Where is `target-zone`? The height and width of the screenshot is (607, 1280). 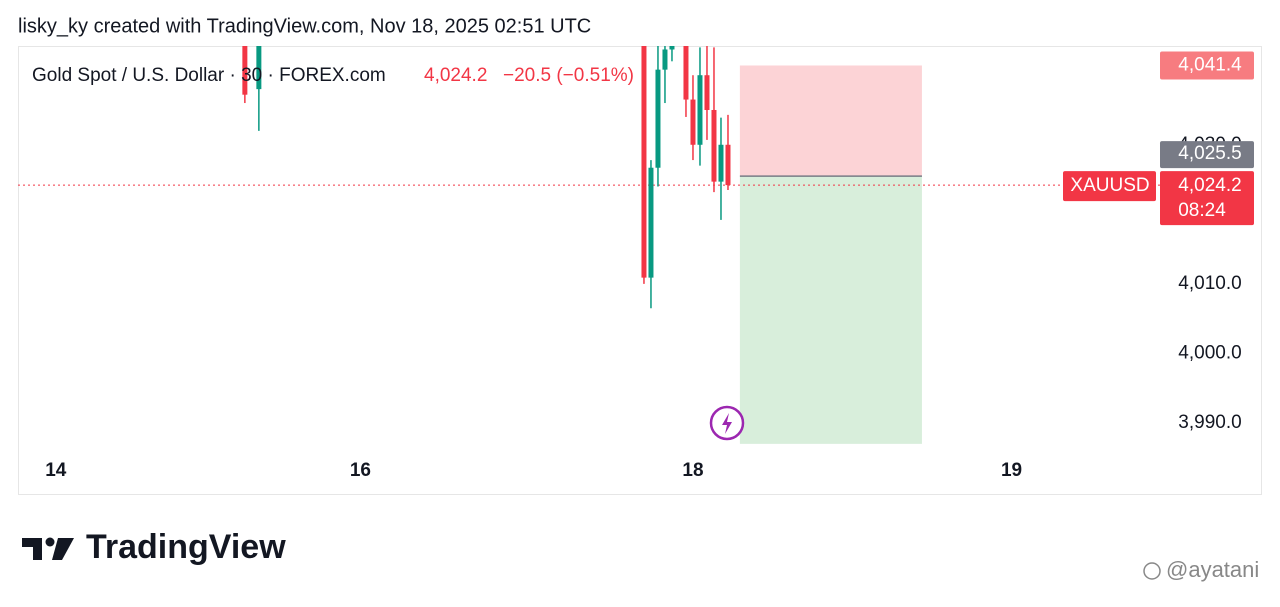
target-zone is located at coordinates (830, 310).